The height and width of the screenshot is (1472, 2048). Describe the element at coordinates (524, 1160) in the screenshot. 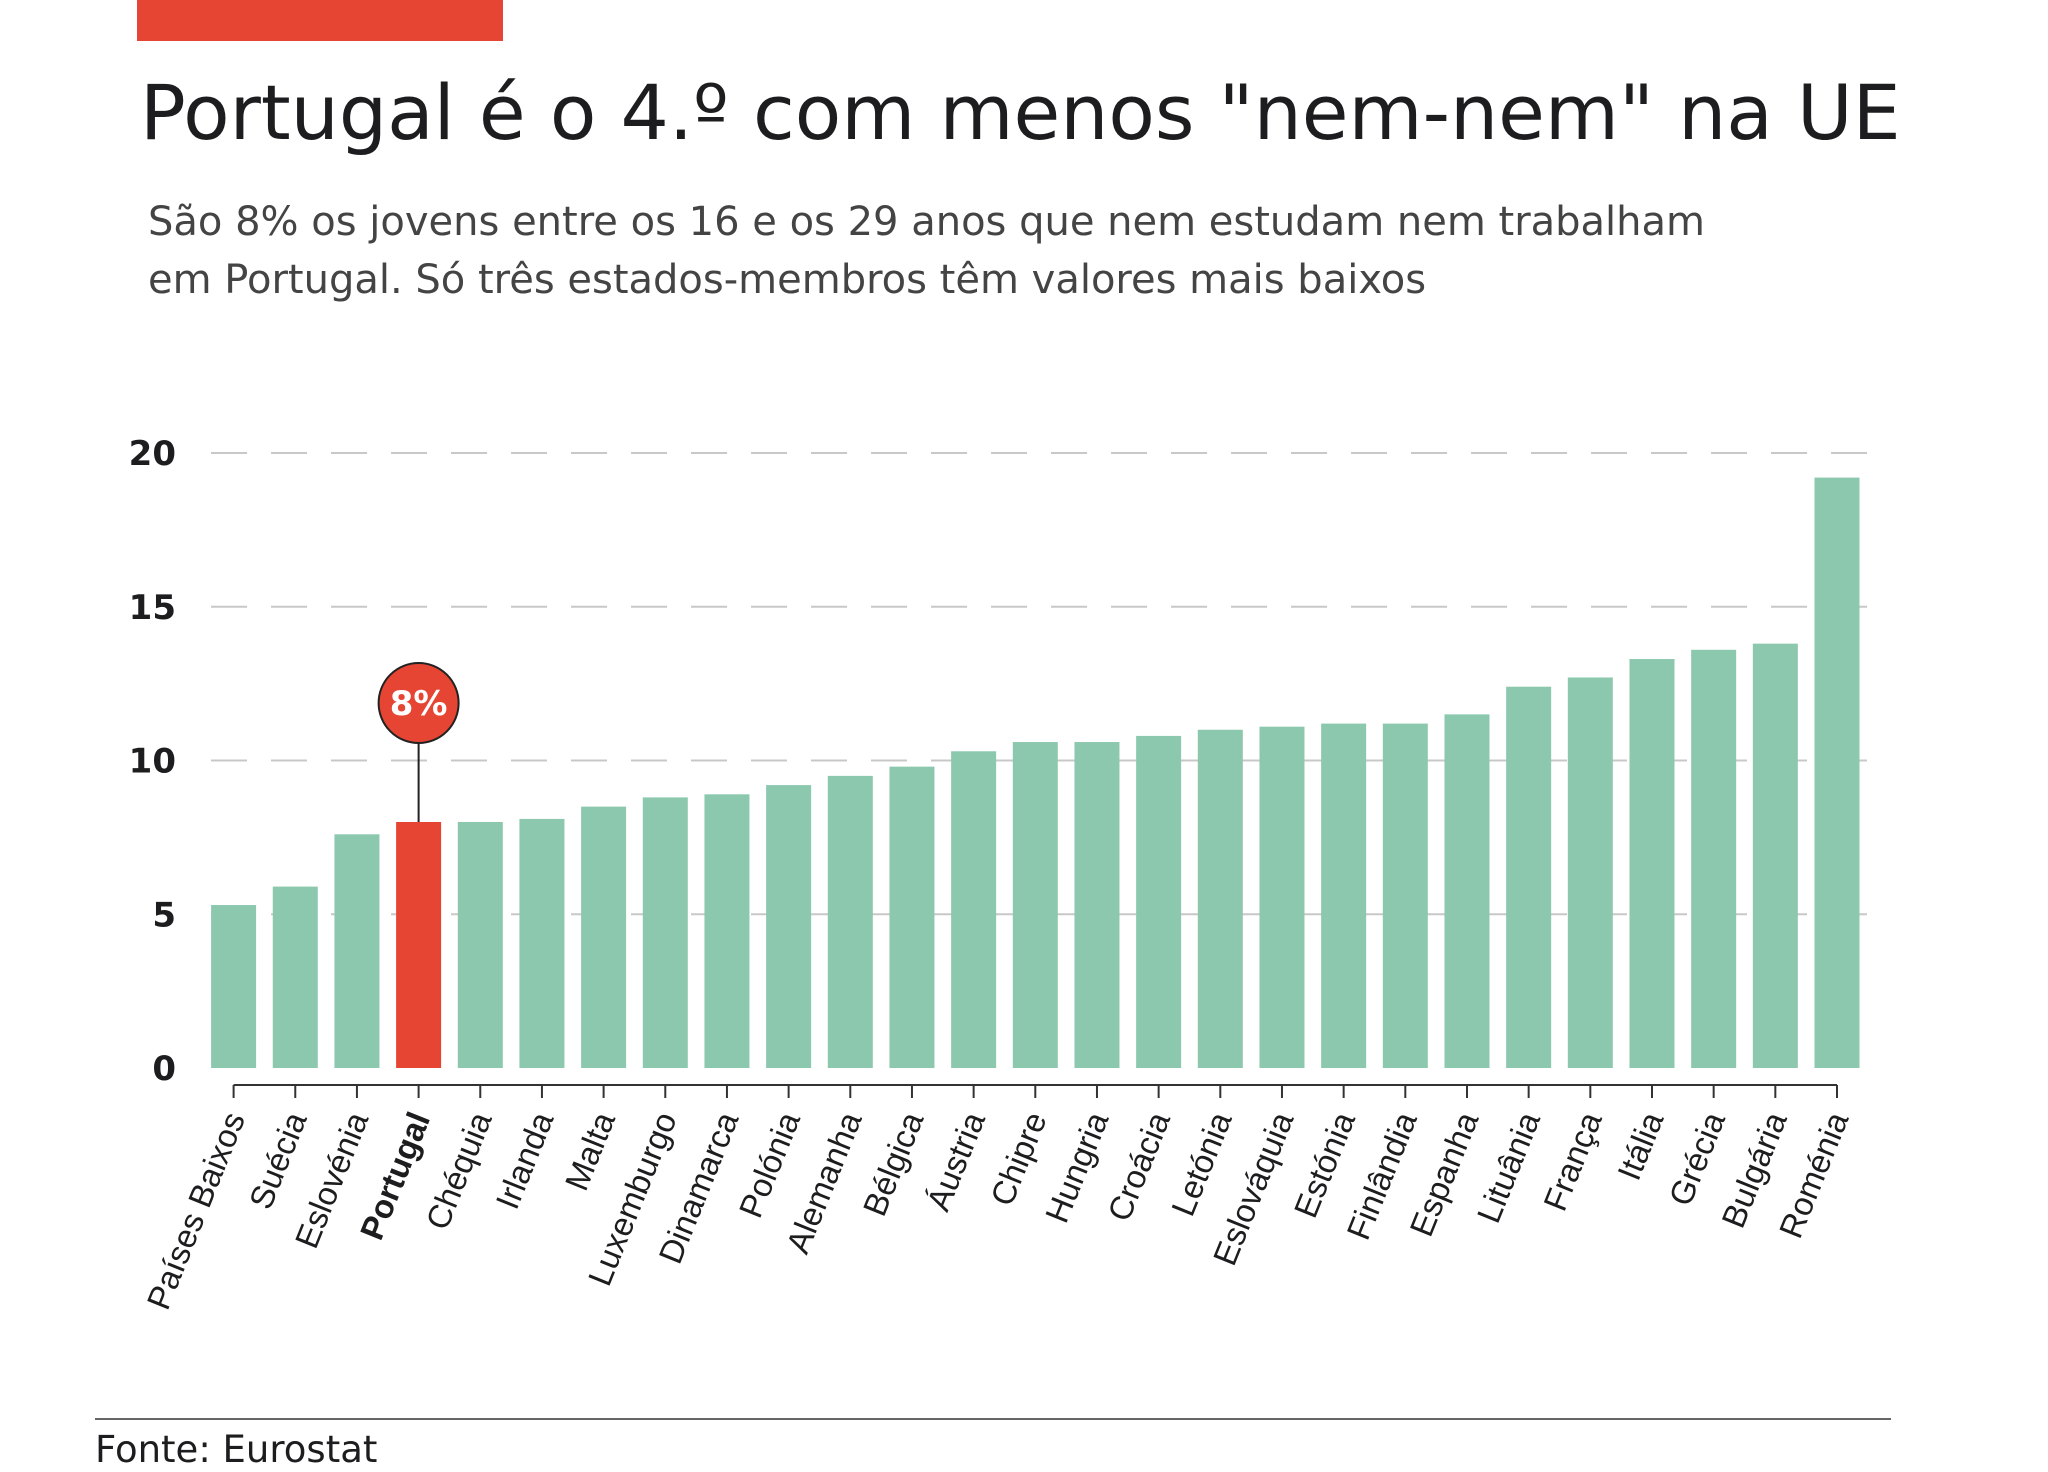

I see `x-tick-label: Irlanda` at that location.